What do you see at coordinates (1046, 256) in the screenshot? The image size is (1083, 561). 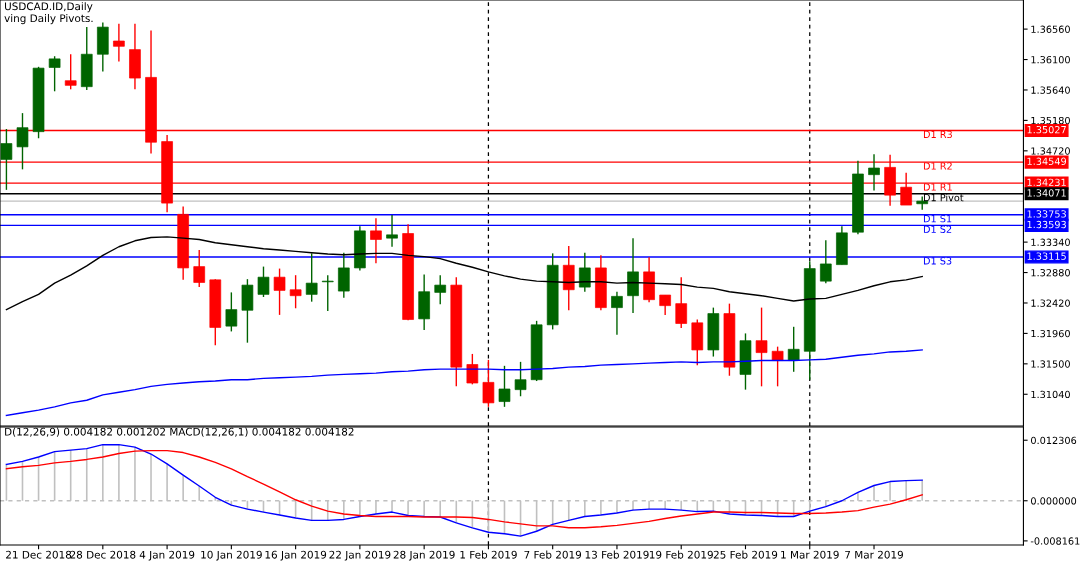 I see `text: 1.33115` at bounding box center [1046, 256].